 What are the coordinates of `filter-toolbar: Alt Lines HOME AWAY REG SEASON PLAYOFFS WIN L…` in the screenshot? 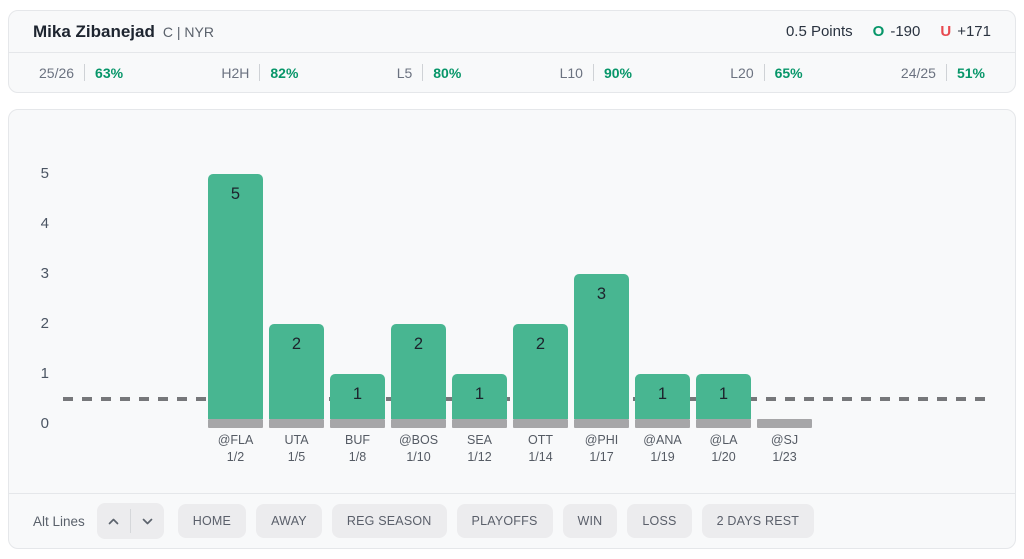 It's located at (512, 520).